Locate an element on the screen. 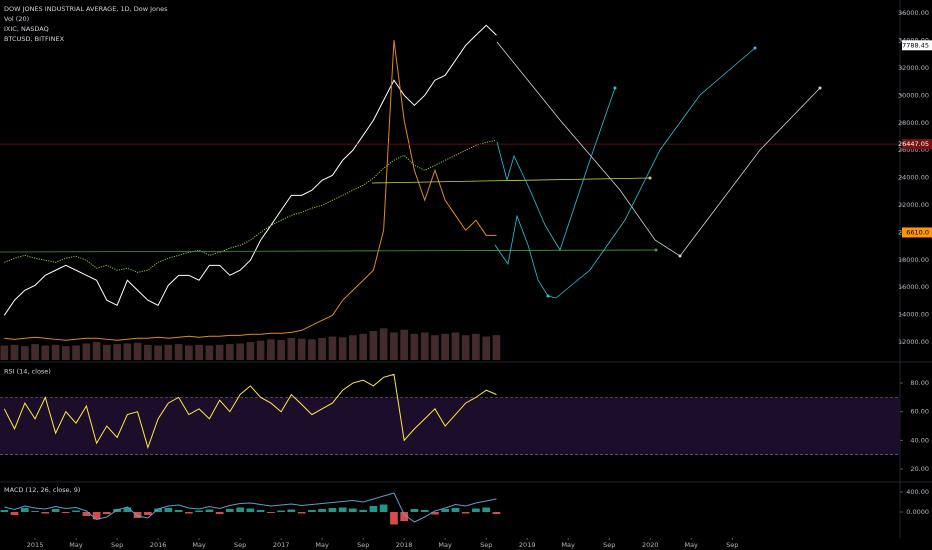 The height and width of the screenshot is (550, 932). y-tick-label: 28000.00 is located at coordinates (913, 123).